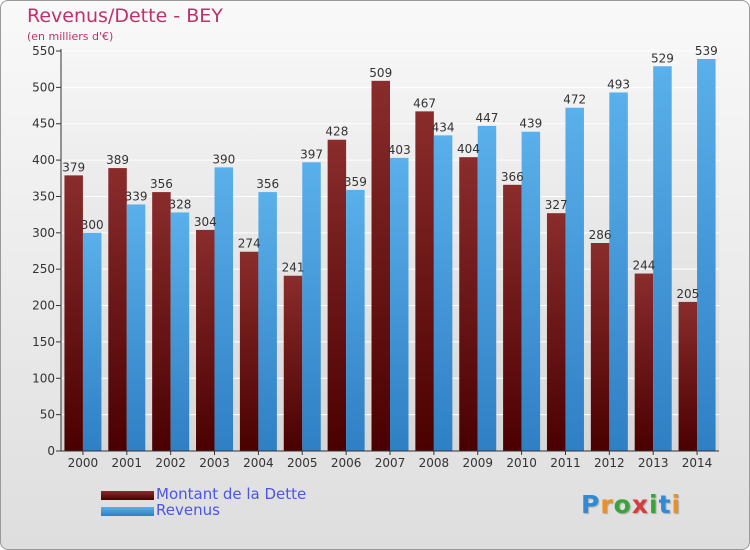 This screenshot has width=750, height=550. What do you see at coordinates (73, 167) in the screenshot?
I see `data-label-dette: 379` at bounding box center [73, 167].